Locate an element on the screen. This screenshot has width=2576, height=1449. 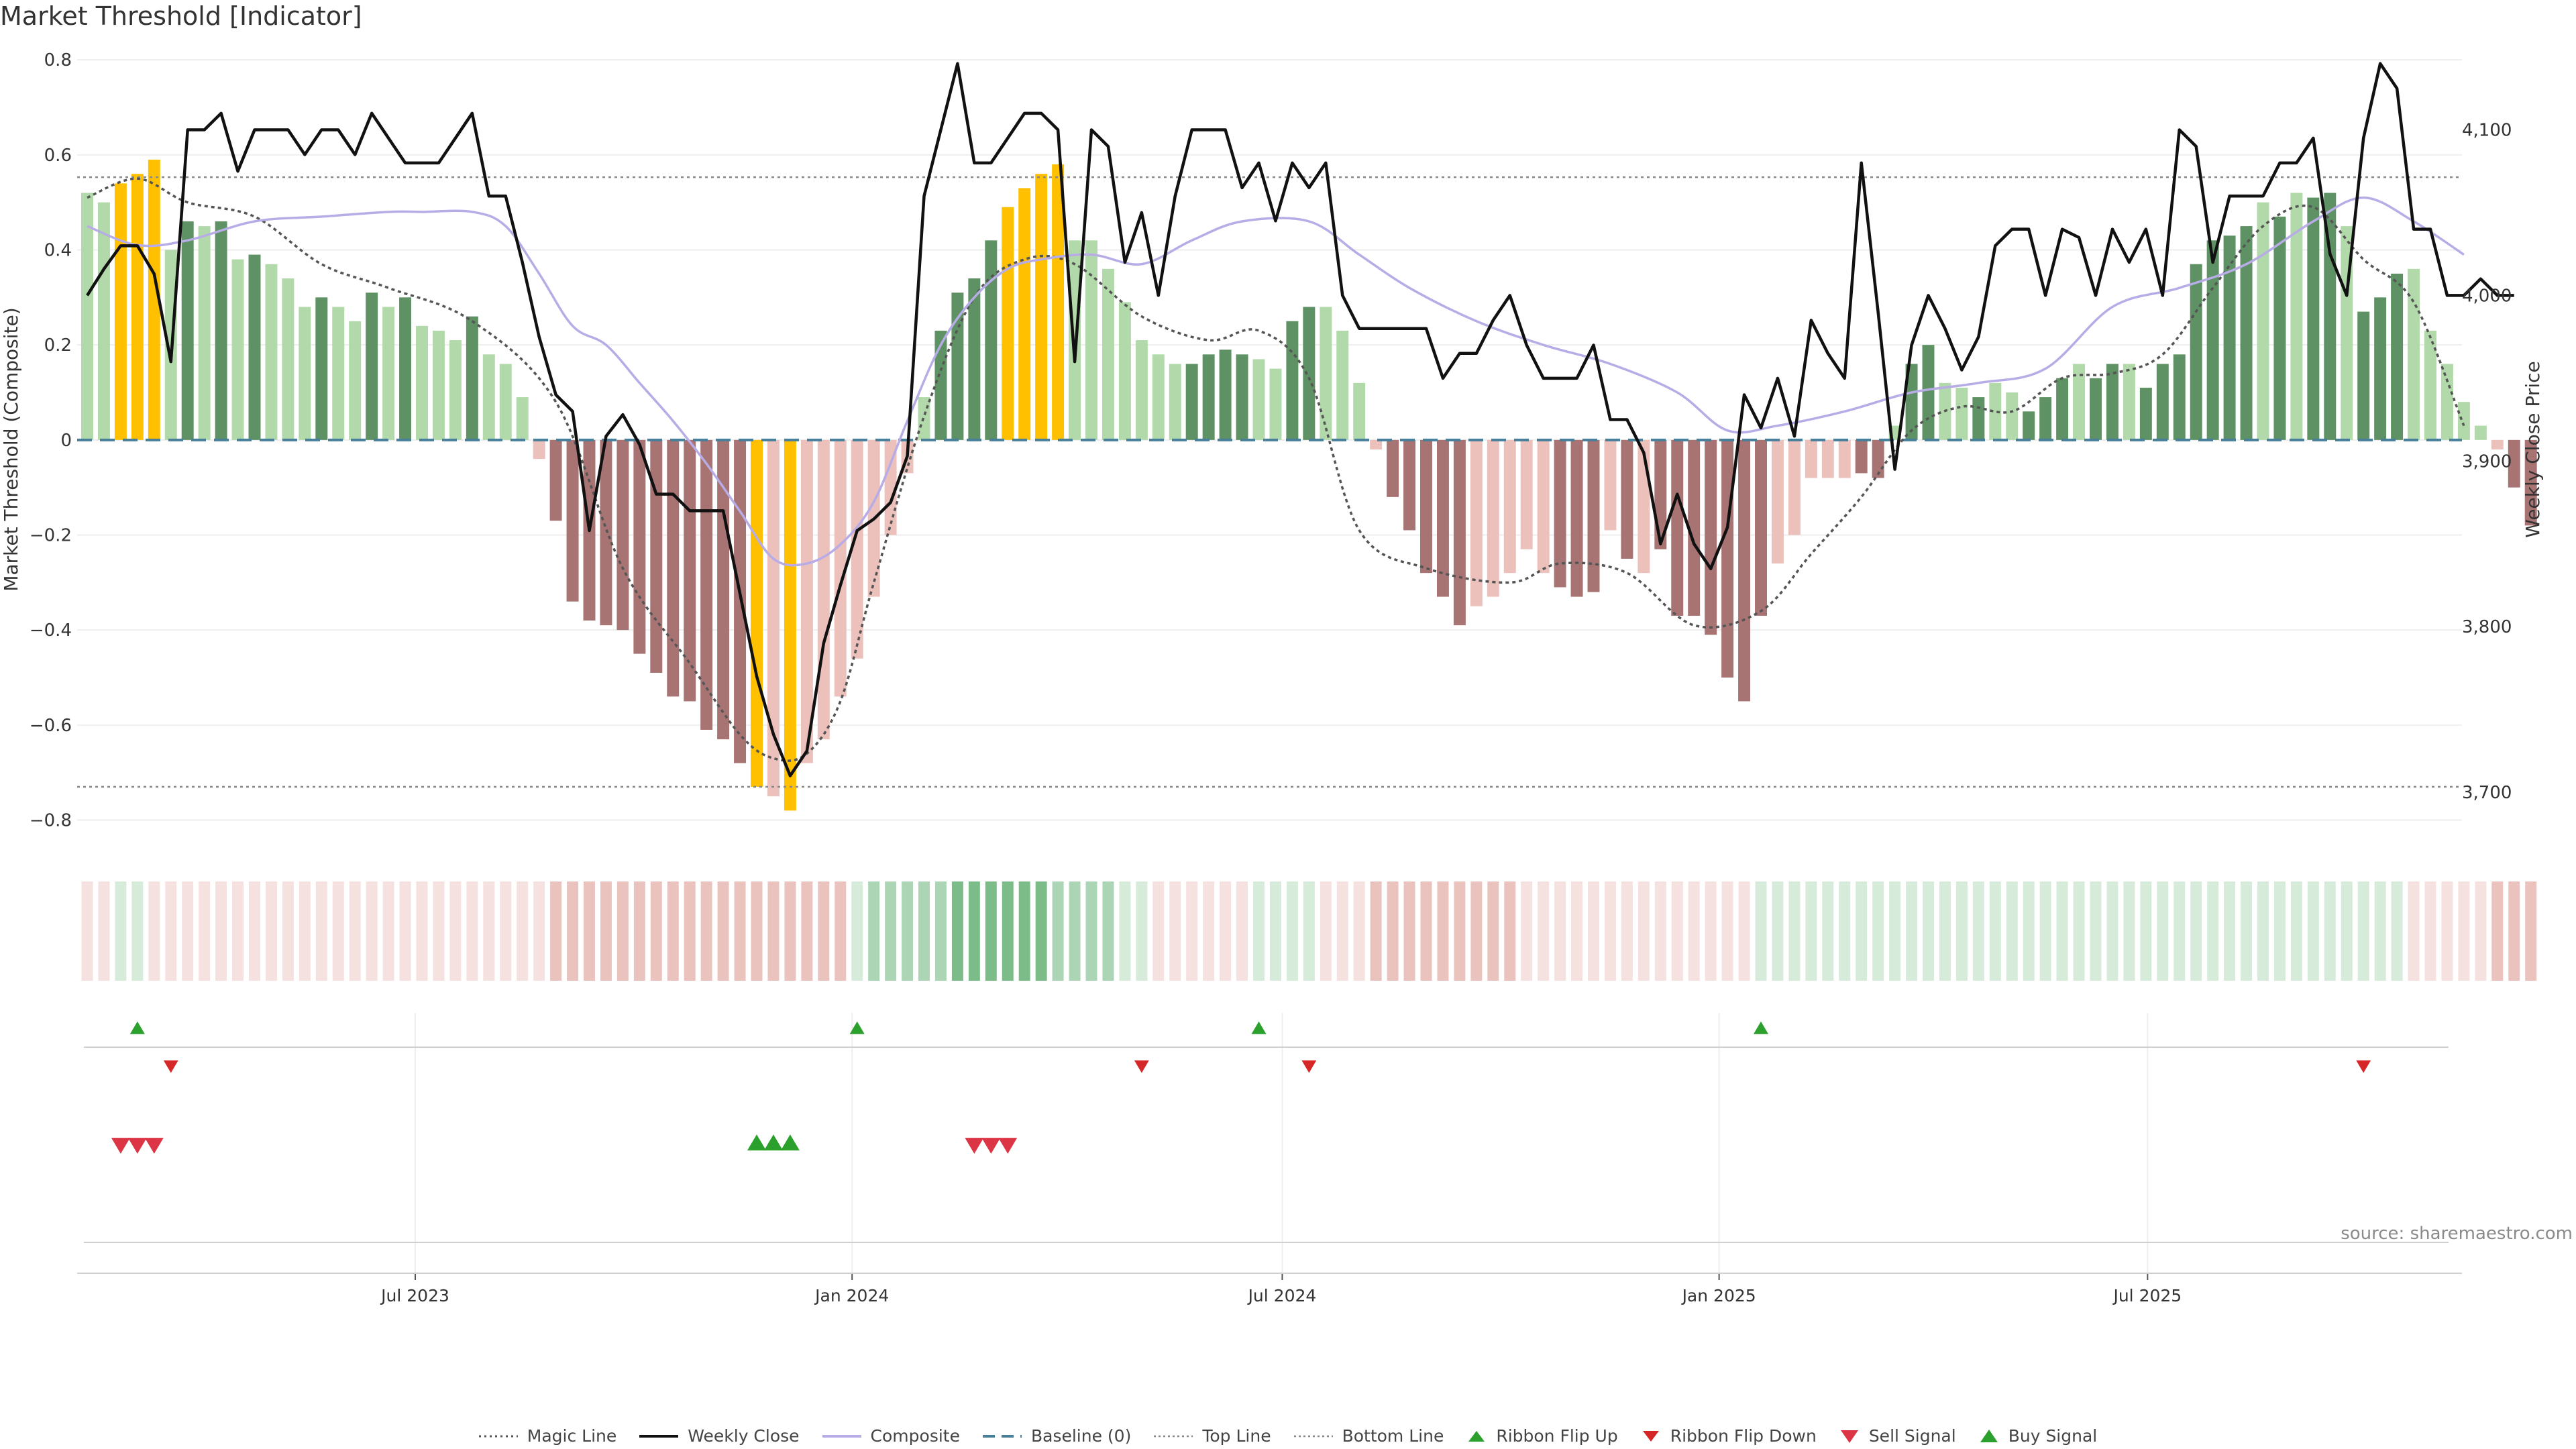
legend-label: Ribbon Flip Down is located at coordinates (1743, 1436).